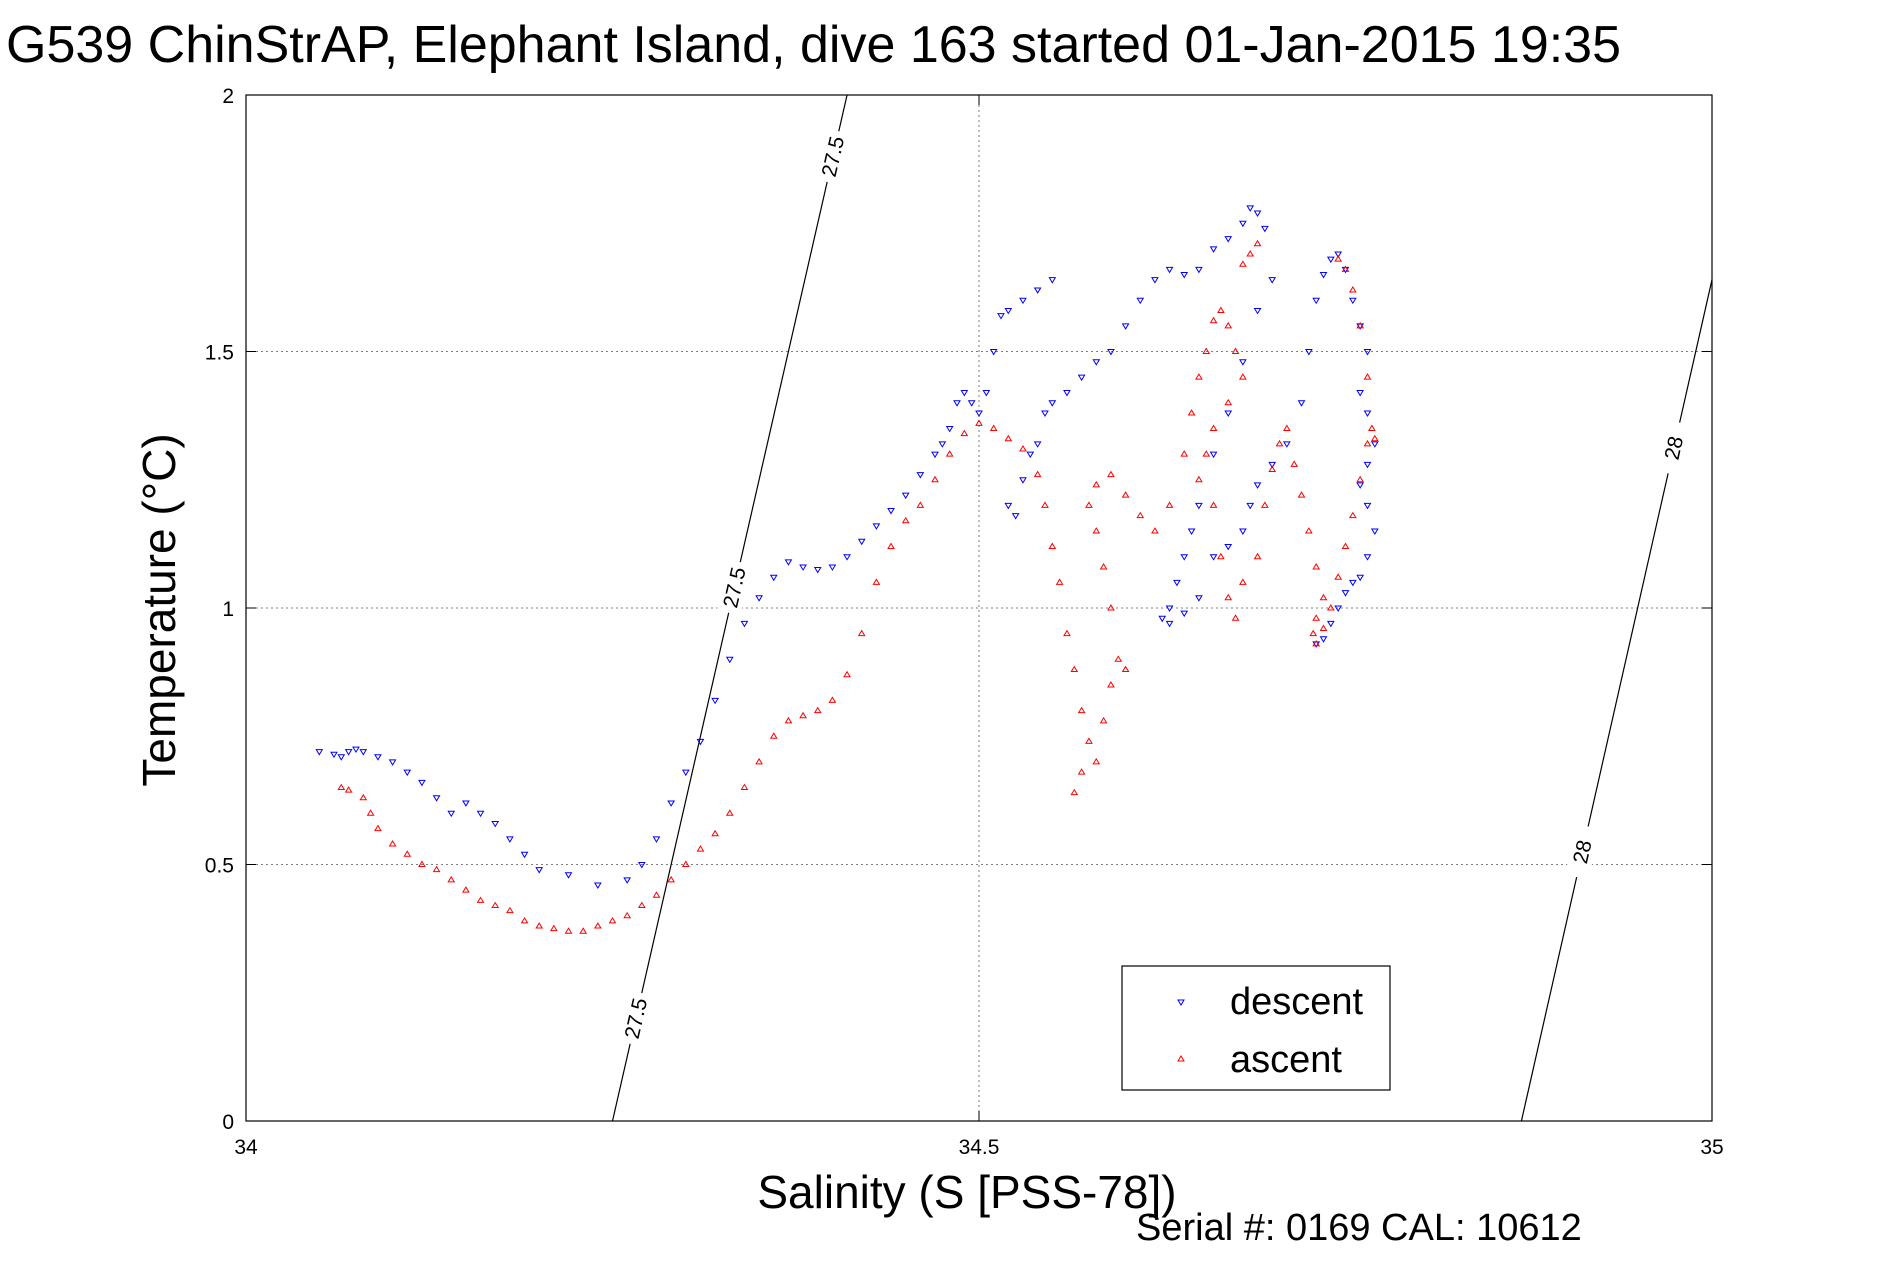 The height and width of the screenshot is (1262, 1891). I want to click on legend-ascent-marker, so click(1181, 1058).